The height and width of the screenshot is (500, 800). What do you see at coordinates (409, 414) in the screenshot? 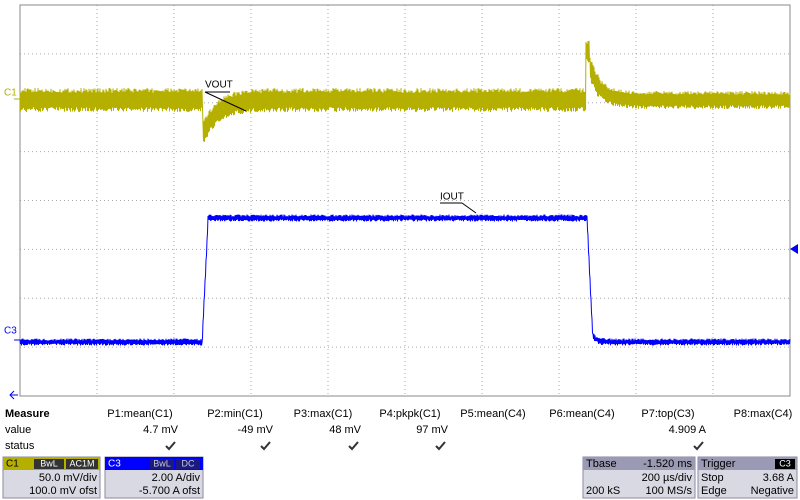
I see `measure-header: P4:pkpk(C1)` at bounding box center [409, 414].